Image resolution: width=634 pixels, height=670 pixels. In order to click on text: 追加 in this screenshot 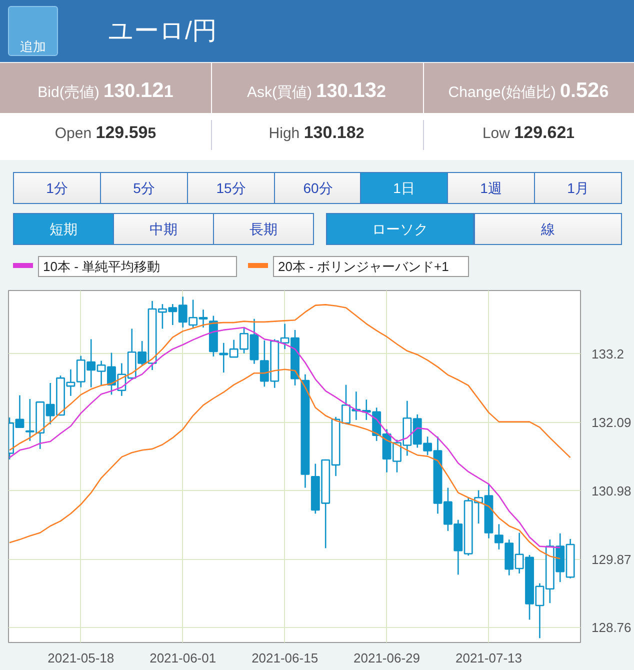, I will do `click(33, 47)`.